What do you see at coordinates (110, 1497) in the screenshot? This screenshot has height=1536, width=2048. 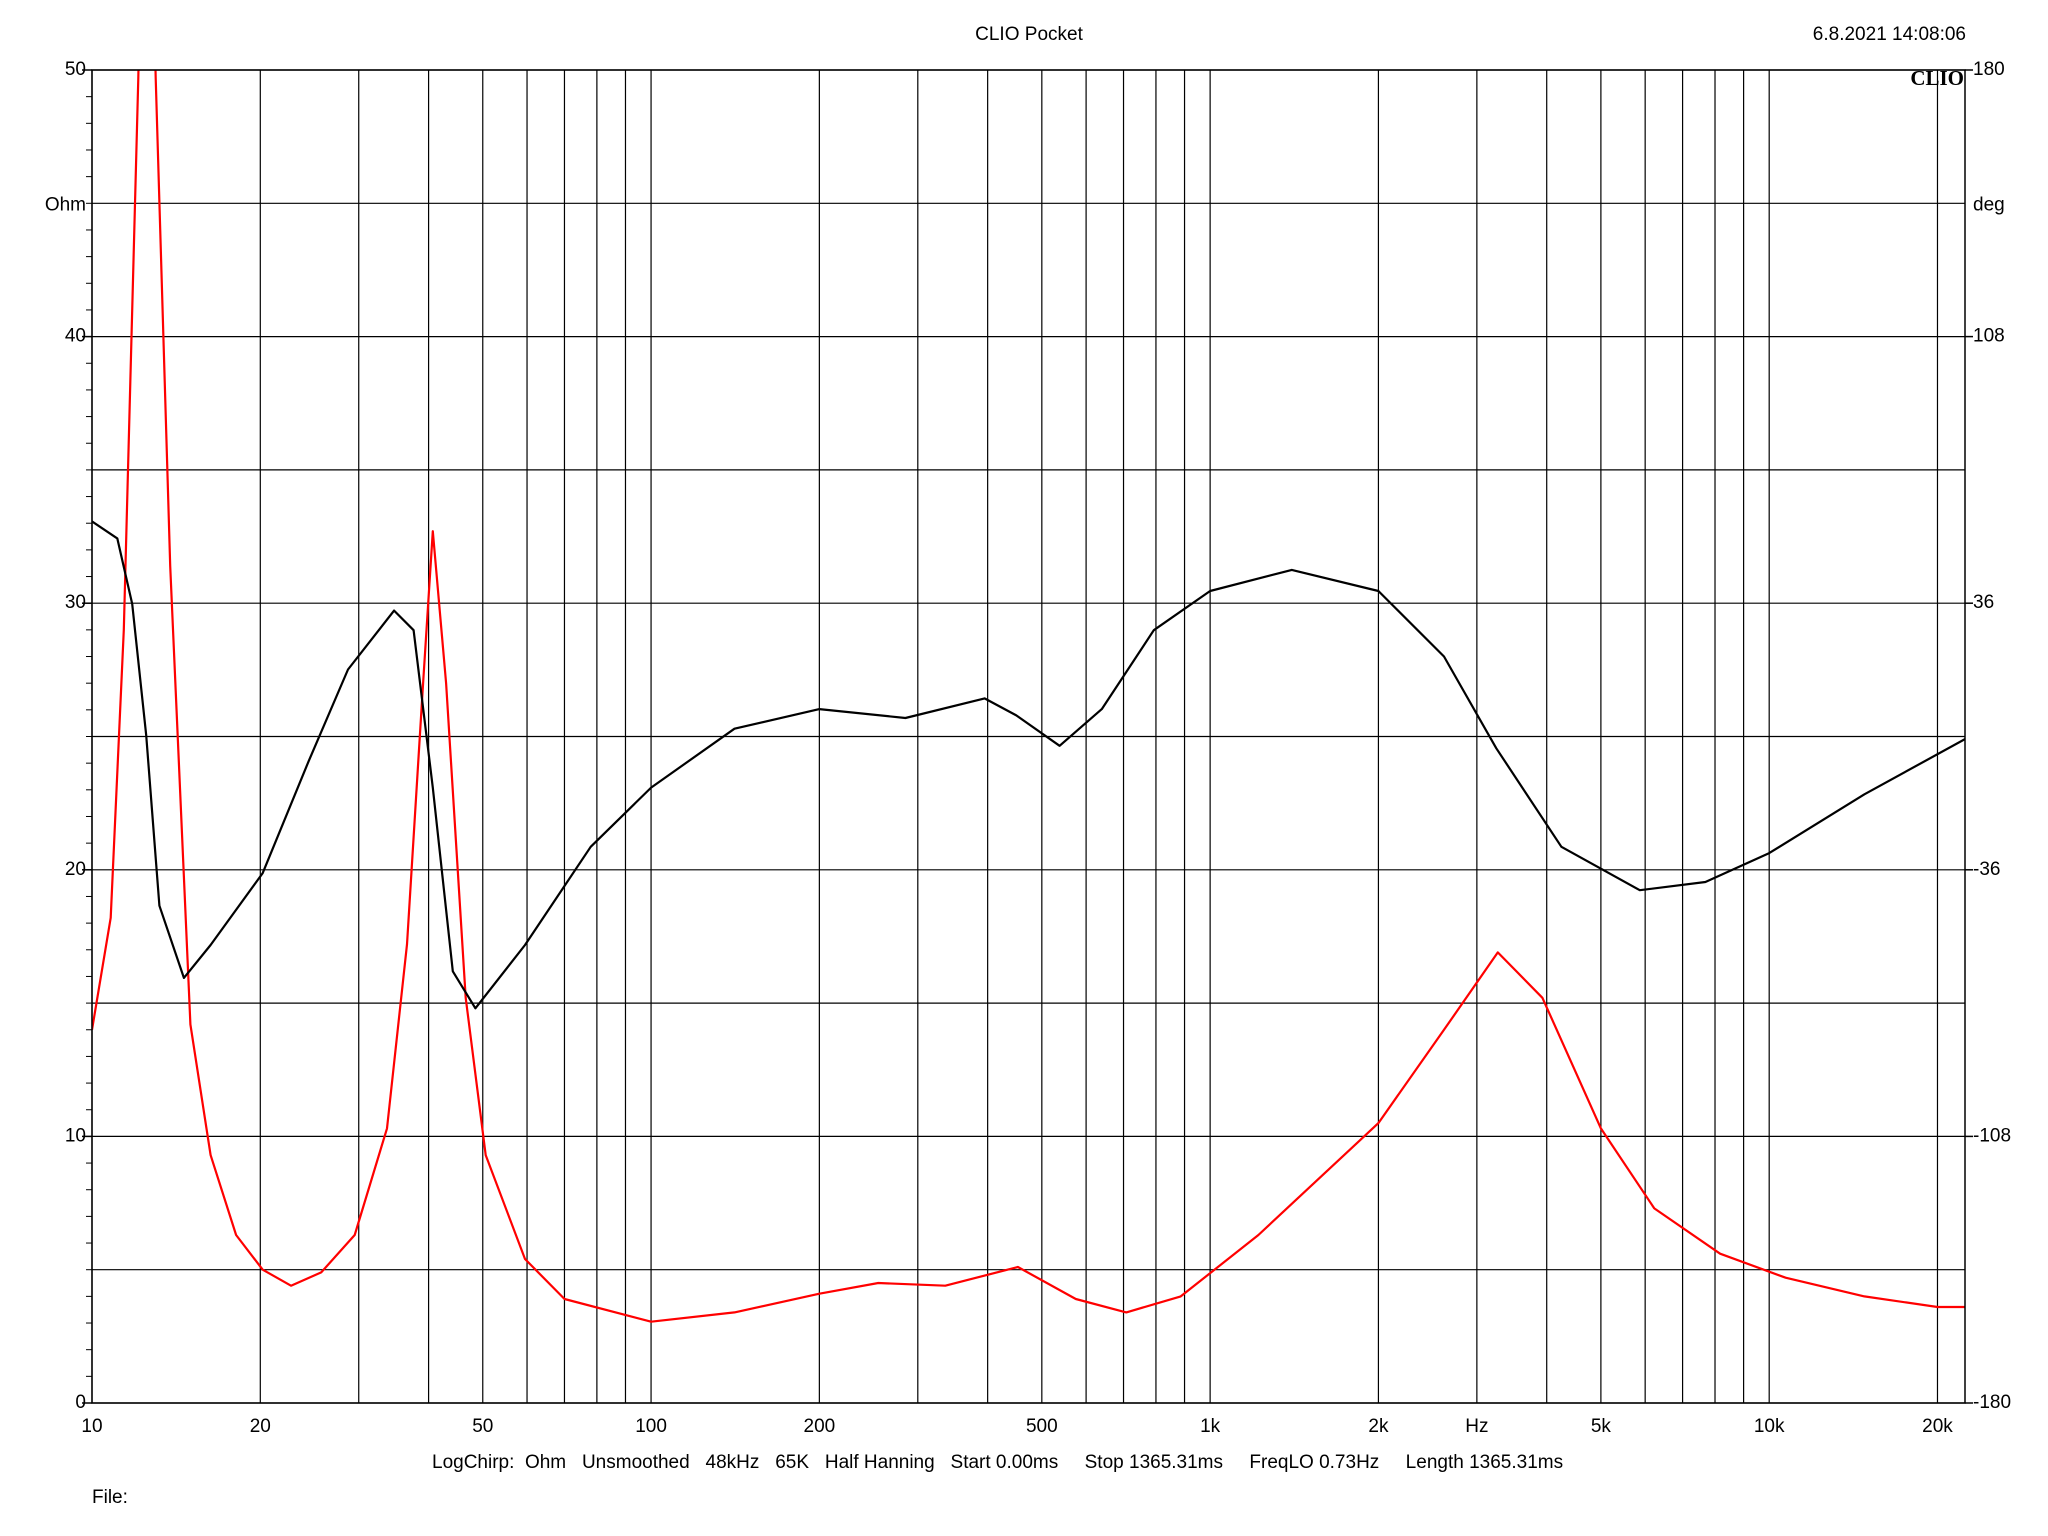 I see `file-label: File:` at bounding box center [110, 1497].